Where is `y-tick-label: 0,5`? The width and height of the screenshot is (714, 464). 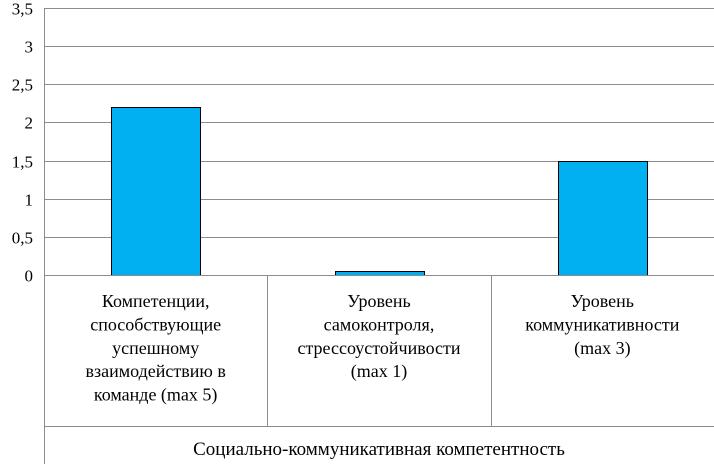
y-tick-label: 0,5 is located at coordinates (22, 238).